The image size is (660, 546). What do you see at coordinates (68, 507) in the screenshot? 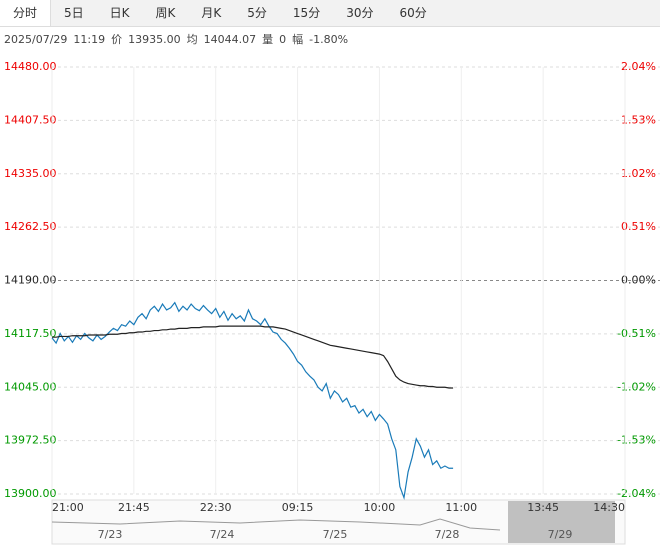
I see `x-tick-label: 21:00` at bounding box center [68, 507].